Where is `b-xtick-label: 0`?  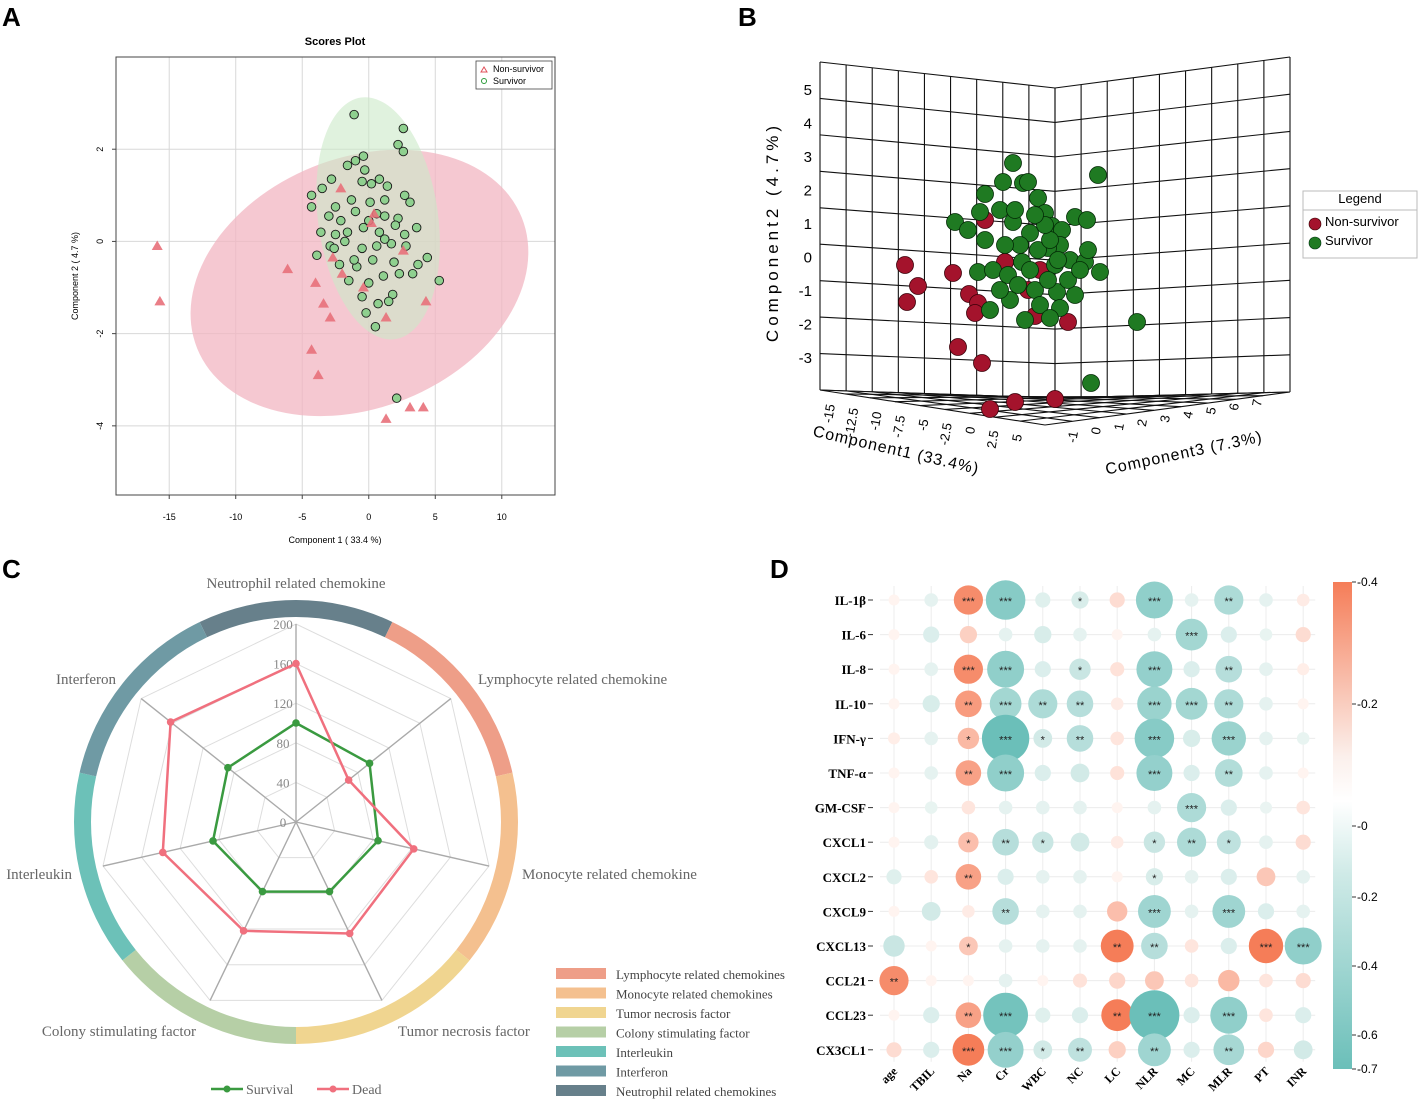
b-xtick-label: 0 is located at coordinates (970, 430).